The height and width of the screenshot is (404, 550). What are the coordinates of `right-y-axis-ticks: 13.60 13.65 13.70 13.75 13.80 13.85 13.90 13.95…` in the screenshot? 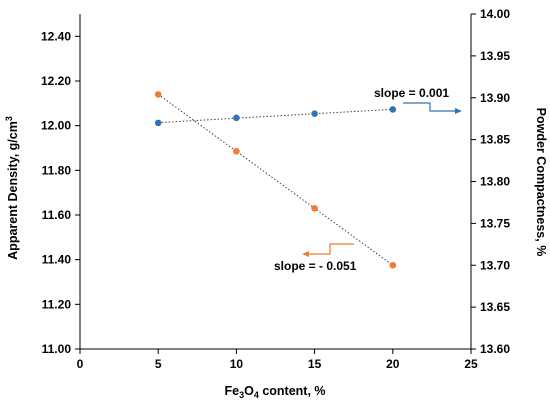 It's located at (490, 181).